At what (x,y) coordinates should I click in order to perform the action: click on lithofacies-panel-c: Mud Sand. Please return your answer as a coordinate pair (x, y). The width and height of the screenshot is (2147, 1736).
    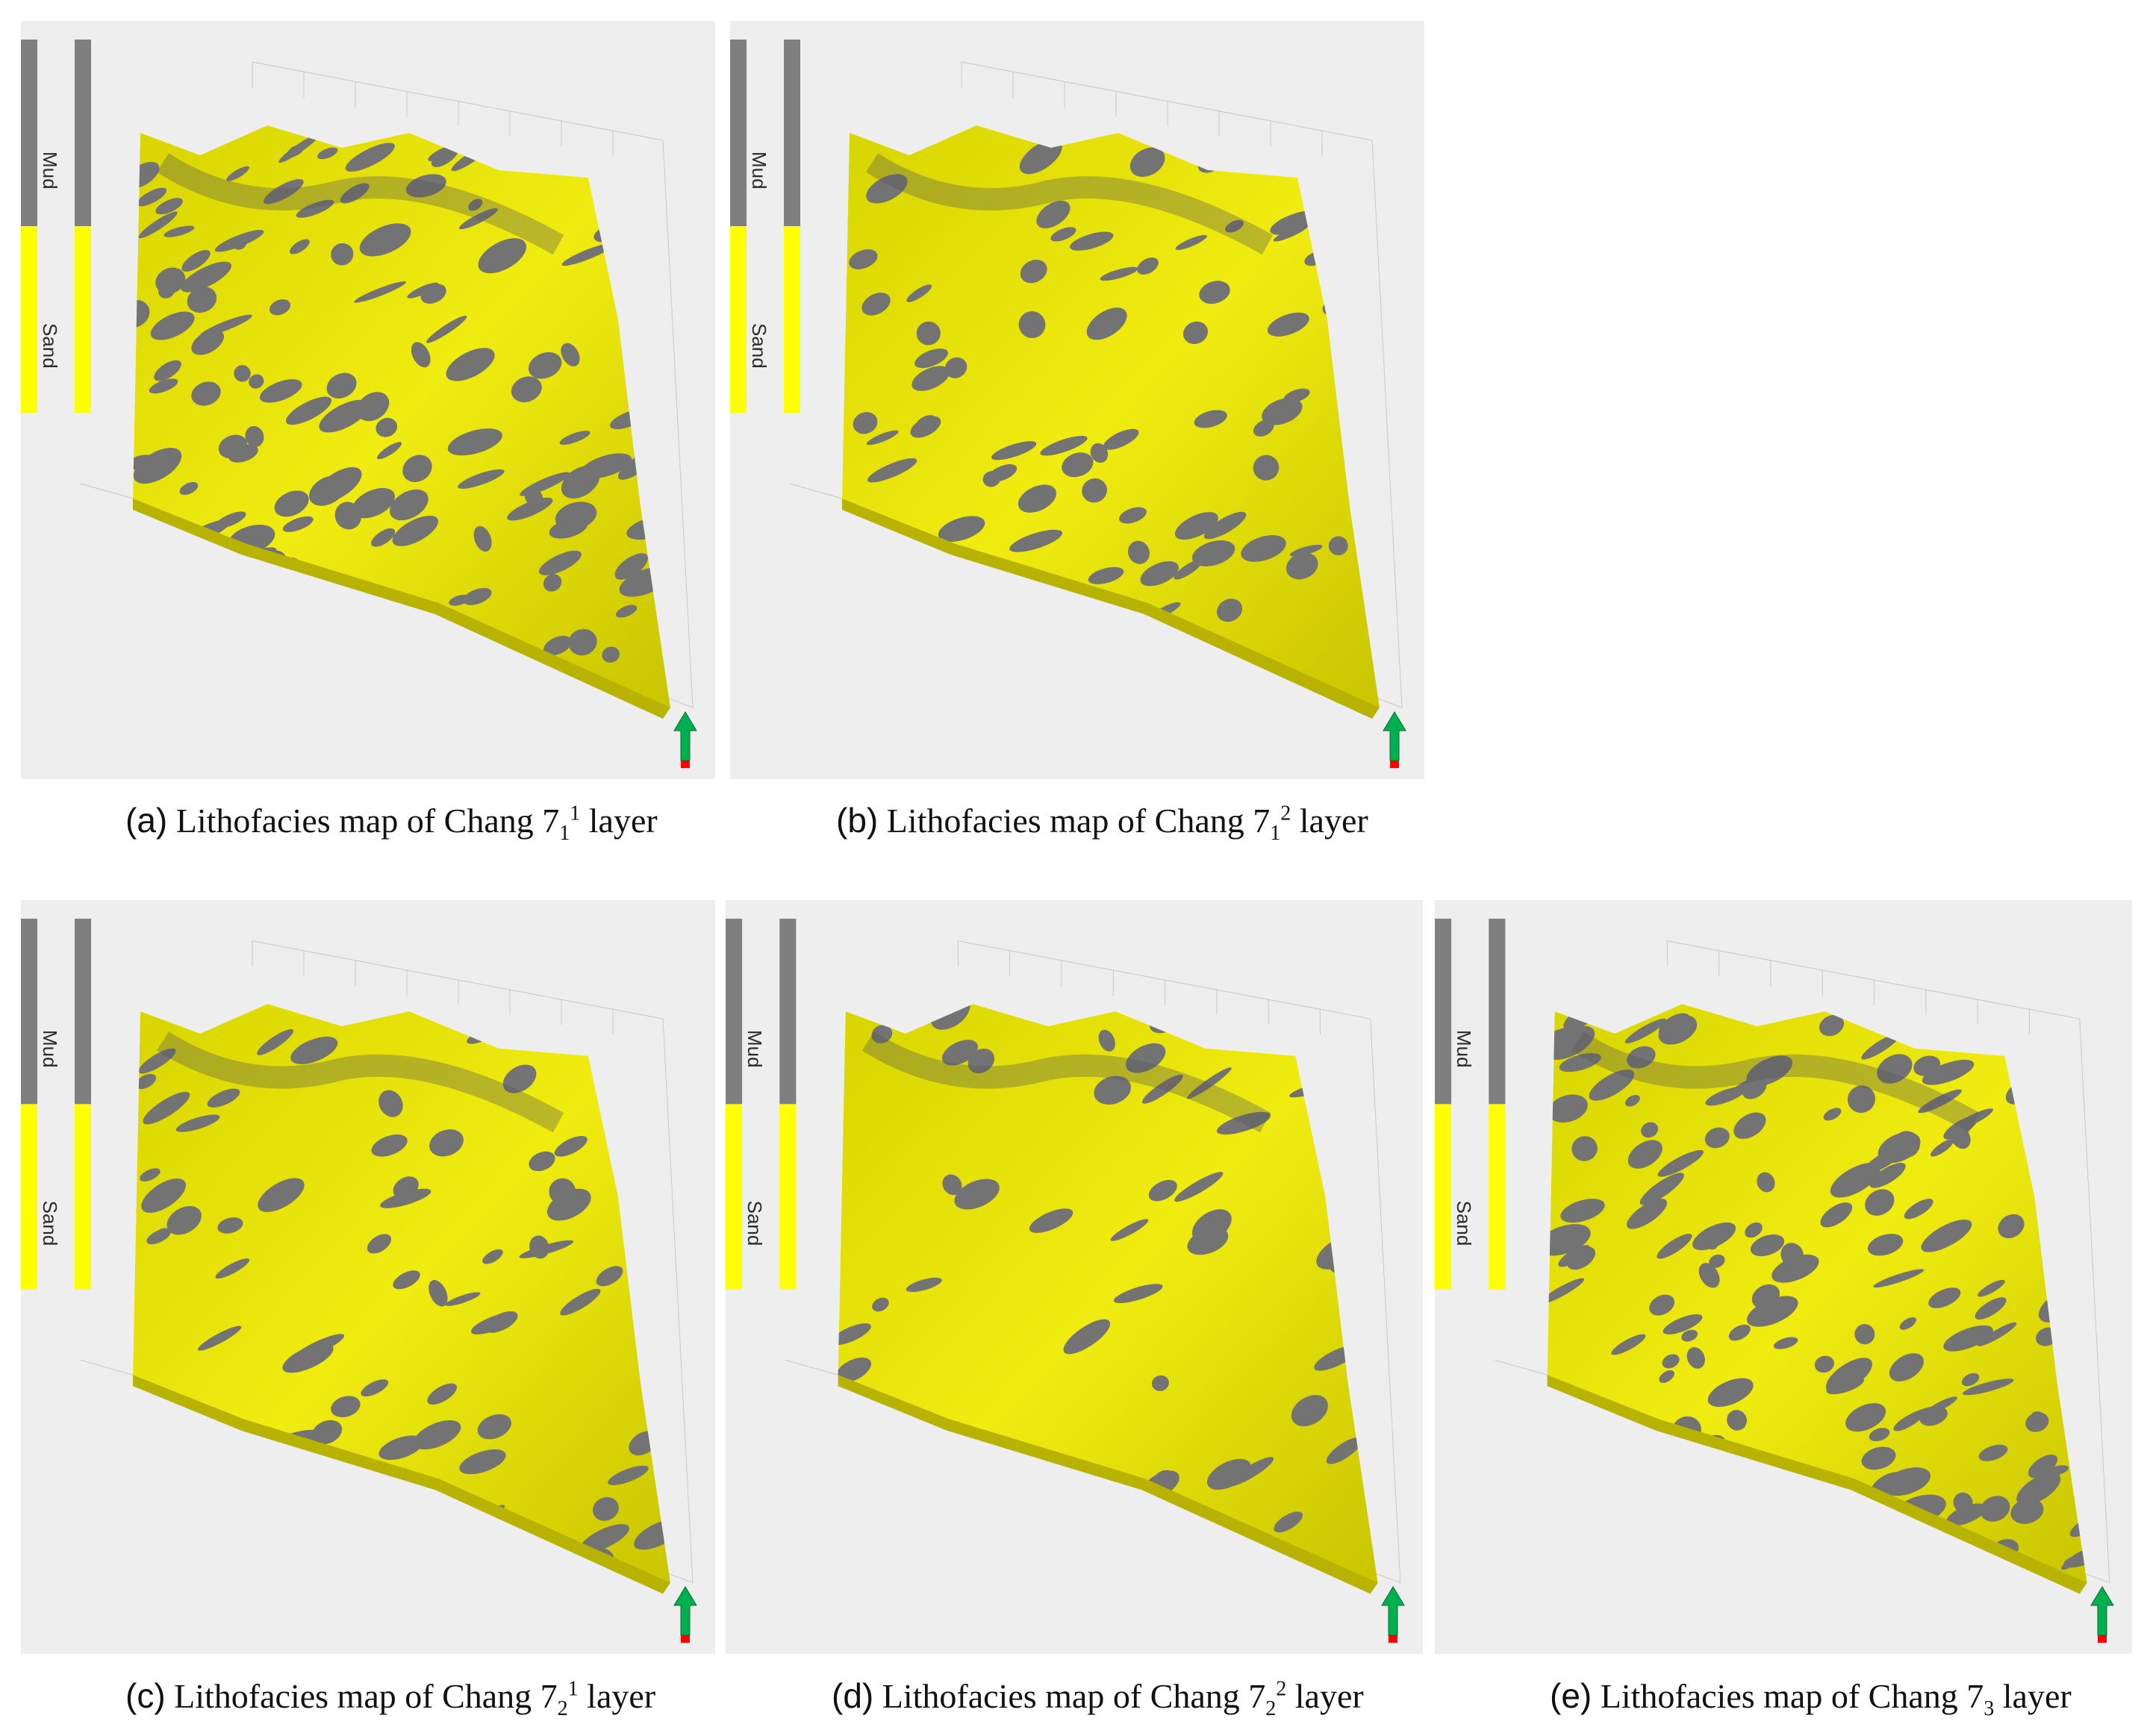
    Looking at the image, I should click on (368, 1277).